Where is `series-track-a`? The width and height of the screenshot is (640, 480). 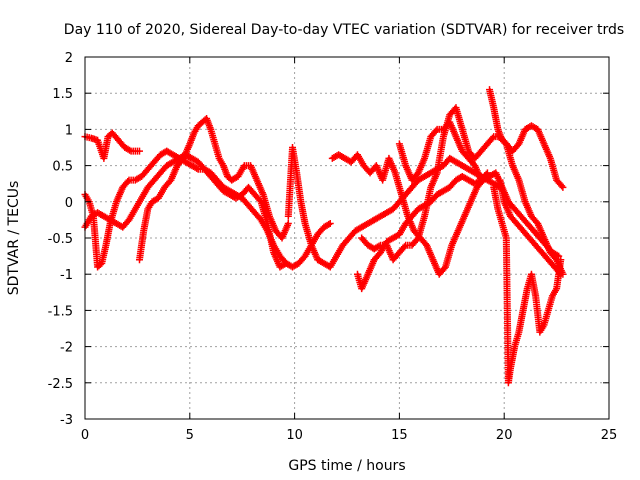
series-track-a is located at coordinates (112, 145).